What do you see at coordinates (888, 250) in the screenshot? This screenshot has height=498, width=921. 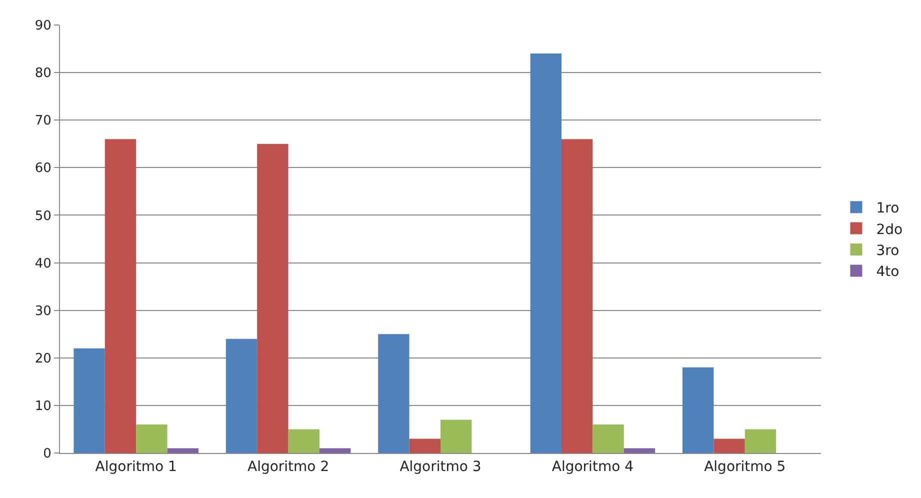 I see `legend-label: 3ro` at bounding box center [888, 250].